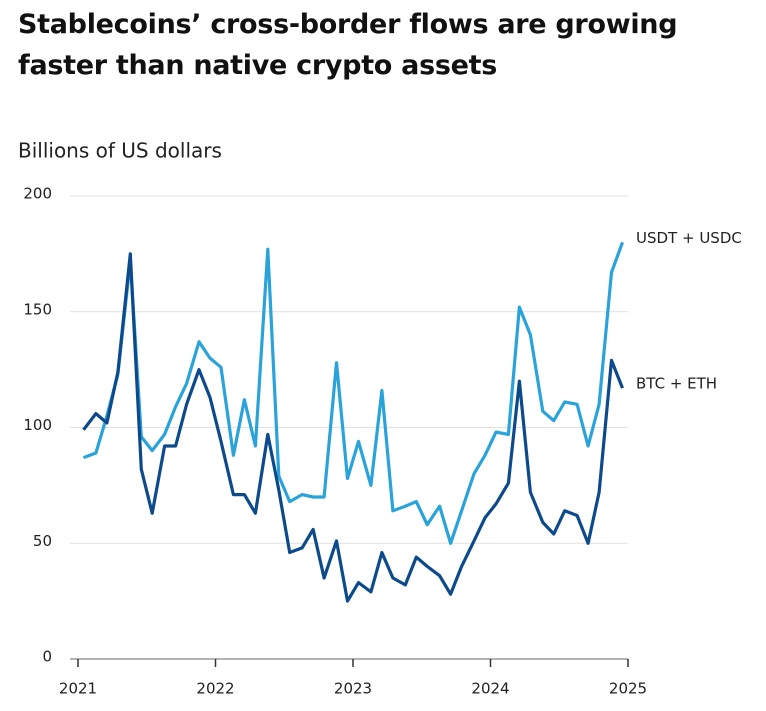 Image resolution: width=766 pixels, height=711 pixels. I want to click on y-tick-label: 200, so click(37, 194).